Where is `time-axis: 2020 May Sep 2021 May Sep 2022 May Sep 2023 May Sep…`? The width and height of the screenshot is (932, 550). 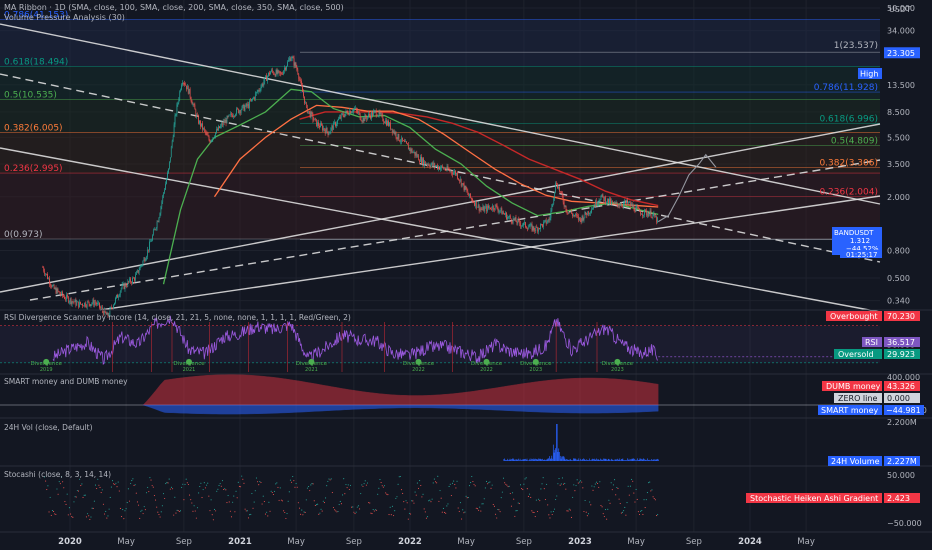
time-axis: 2020 May Sep 2021 May Sep 2022 May Sep 2023 May Sep… is located at coordinates (436, 542).